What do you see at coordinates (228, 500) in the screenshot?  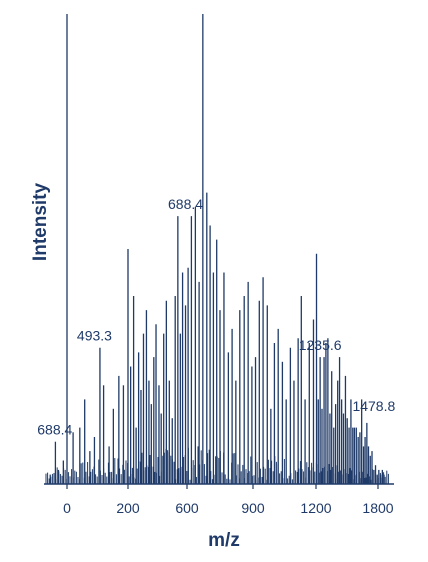 I see `x-axis-ticks: 0 200 600 900 1200 1800` at bounding box center [228, 500].